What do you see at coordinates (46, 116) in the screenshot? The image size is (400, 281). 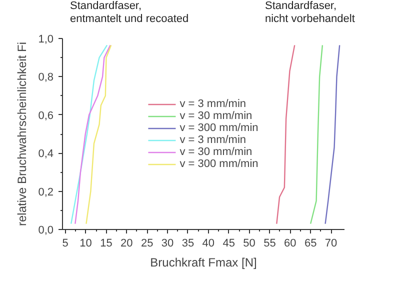 I see `y-tick-label: 0,6` at bounding box center [46, 116].